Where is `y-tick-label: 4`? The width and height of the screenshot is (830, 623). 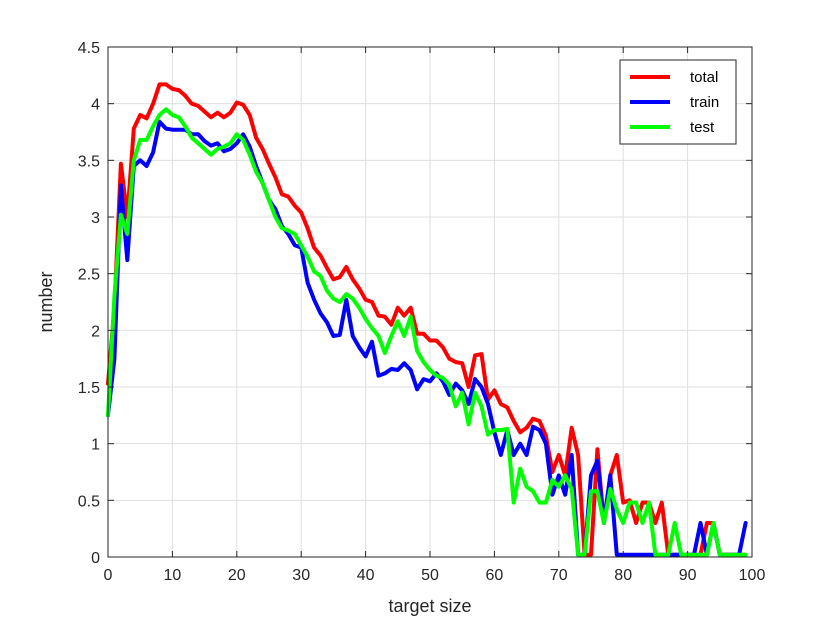 y-tick-label: 4 is located at coordinates (95, 105).